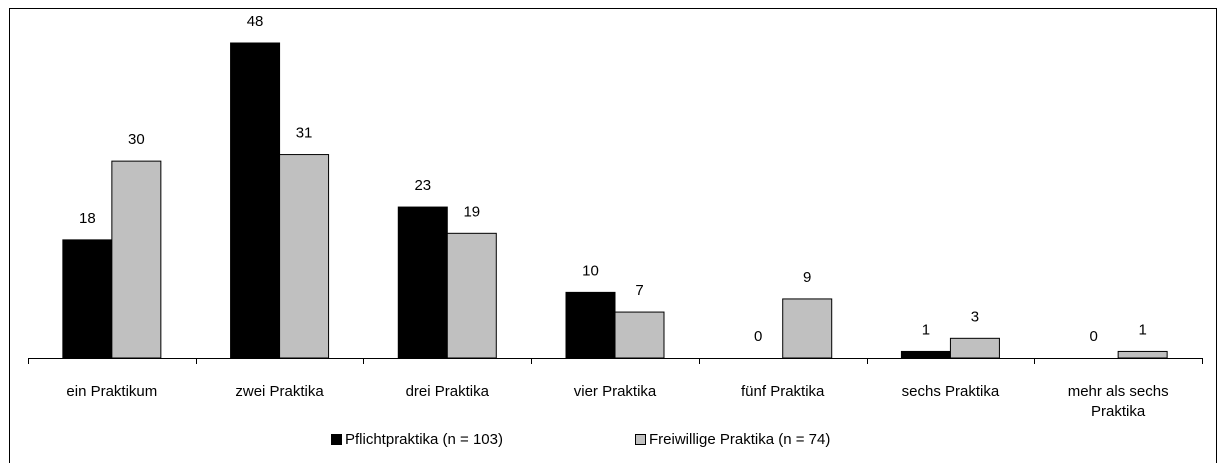 The width and height of the screenshot is (1218, 463). What do you see at coordinates (112, 391) in the screenshot?
I see `x-tick-label: ein Praktikum` at bounding box center [112, 391].